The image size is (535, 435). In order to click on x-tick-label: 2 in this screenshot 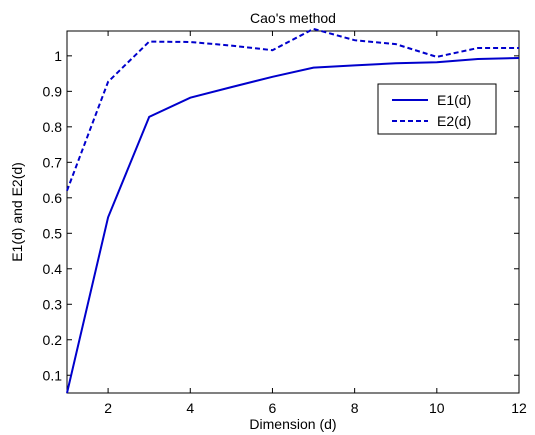, I will do `click(108, 408)`.